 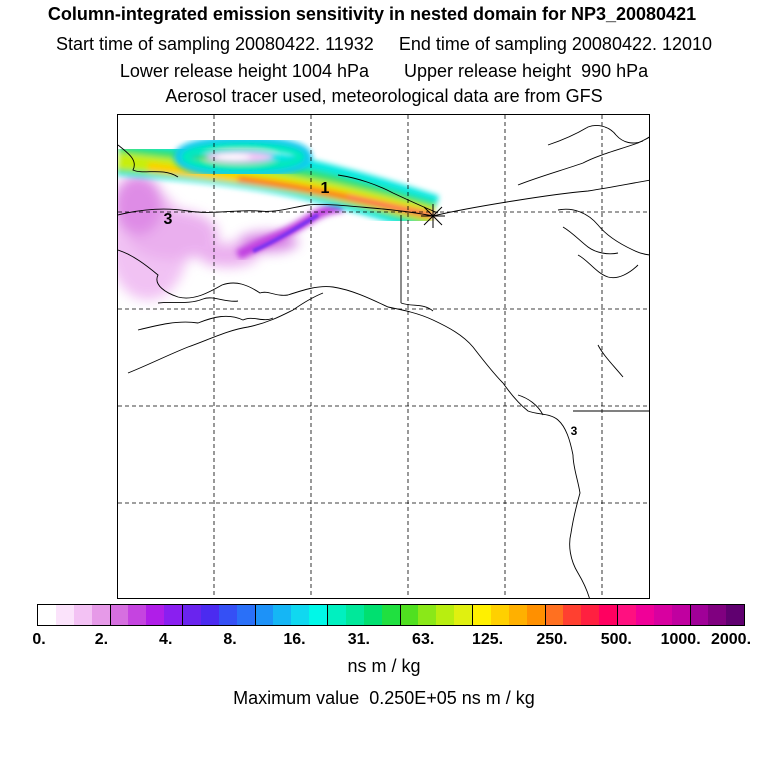 I want to click on map-label-3-west: 3, so click(x=168, y=219).